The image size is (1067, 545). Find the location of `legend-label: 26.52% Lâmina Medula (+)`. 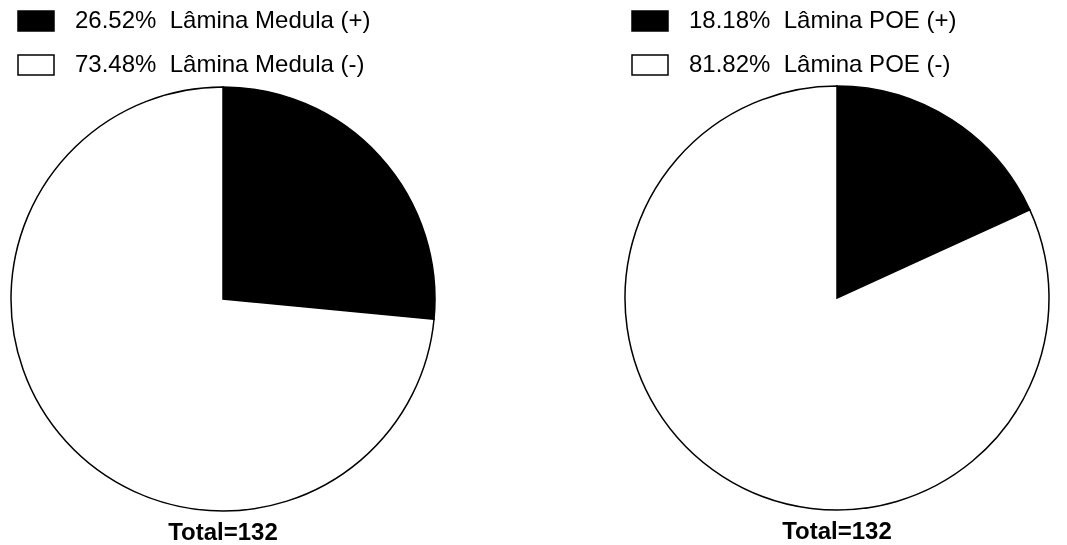

legend-label: 26.52% Lâmina Medula (+) is located at coordinates (223, 20).